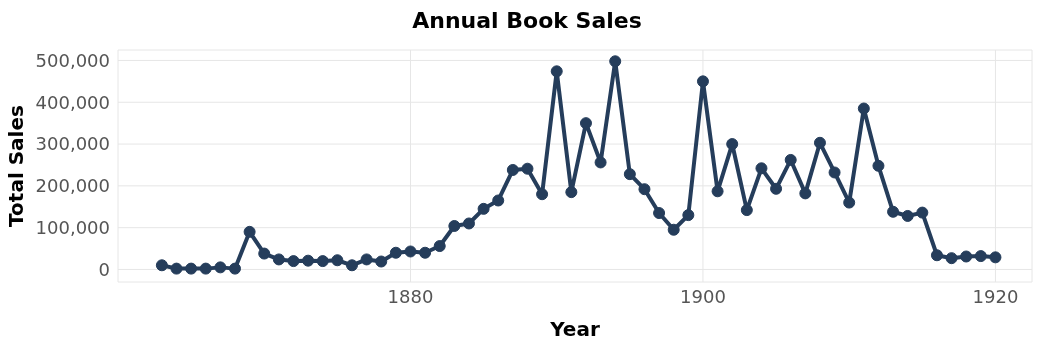  What do you see at coordinates (995, 296) in the screenshot?
I see `x-tick-label: 1920` at bounding box center [995, 296].